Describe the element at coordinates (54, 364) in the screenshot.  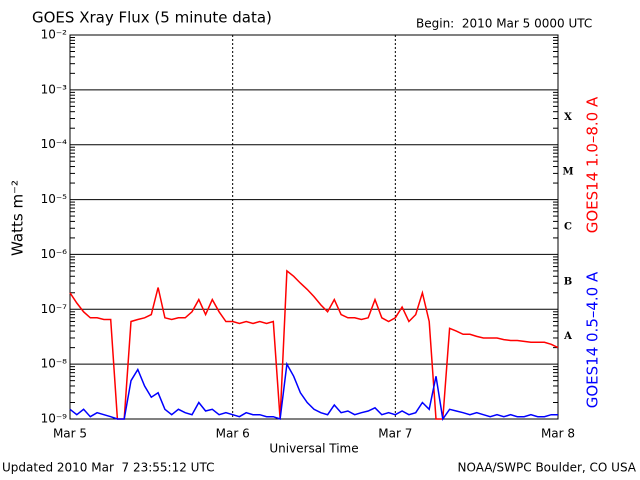
I see `y-tick-label: 10⁻⁸` at that location.